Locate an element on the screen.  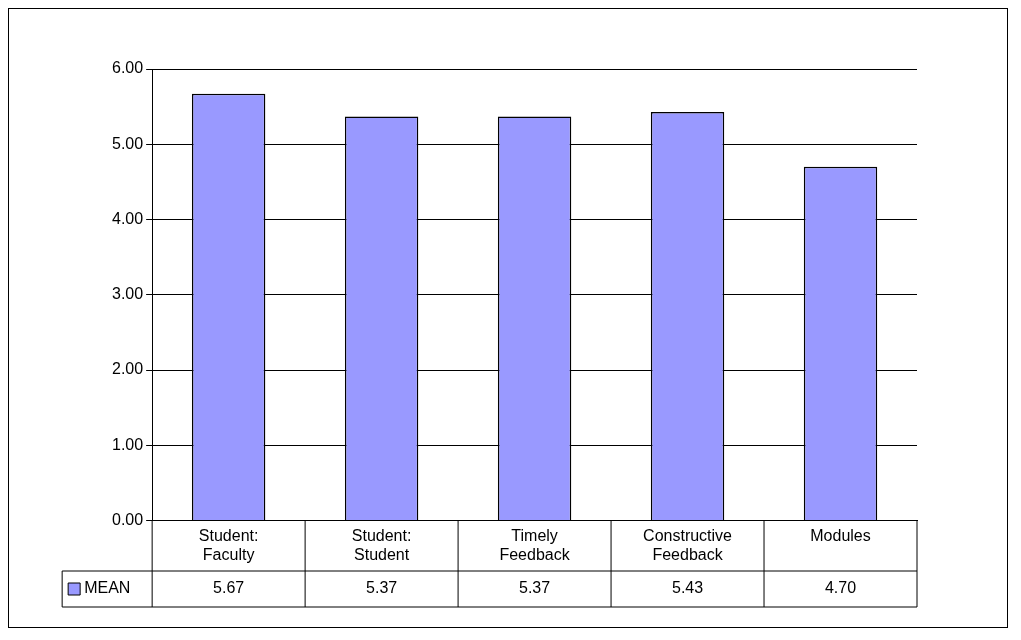
y-tick-label: 0.00 is located at coordinates (128, 520).